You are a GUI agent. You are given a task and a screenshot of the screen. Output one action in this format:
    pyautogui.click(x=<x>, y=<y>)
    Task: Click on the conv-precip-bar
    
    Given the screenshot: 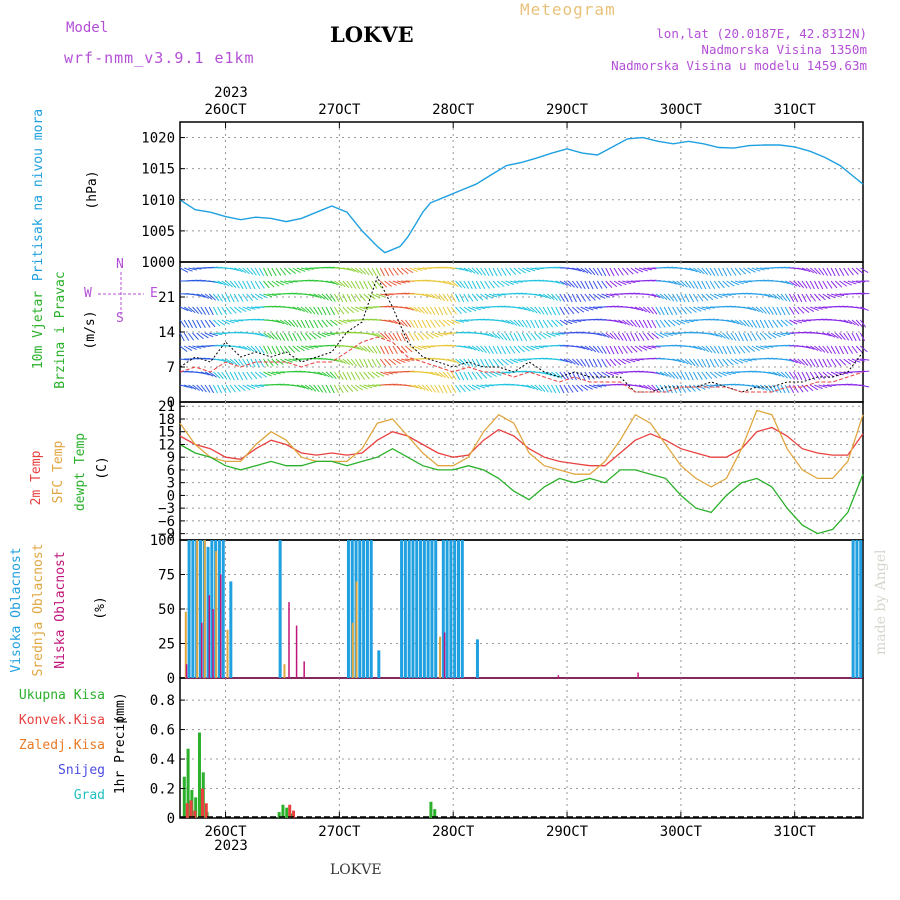 What is the action you would take?
    pyautogui.click(x=290, y=811)
    